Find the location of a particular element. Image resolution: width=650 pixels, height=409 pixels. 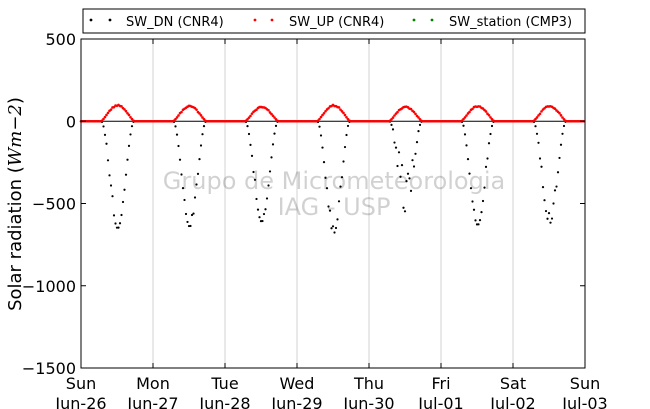

y-axis-label-close: ) is located at coordinates (15, 100).